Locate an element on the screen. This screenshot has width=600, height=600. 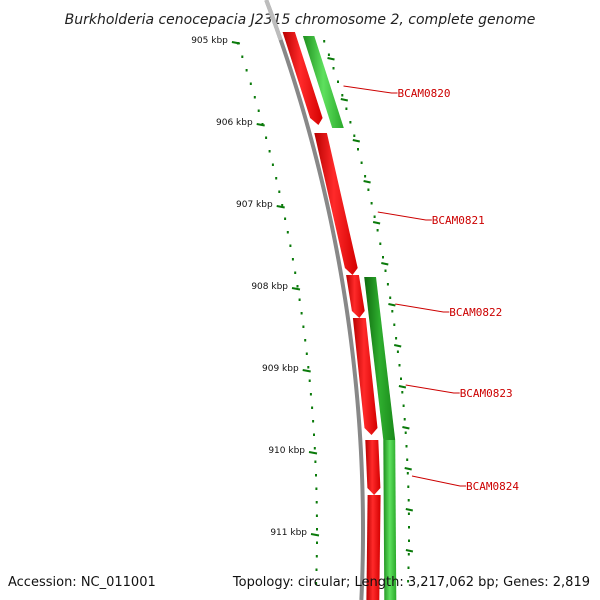
gene-label: BCAM0821 is located at coordinates (458, 220).